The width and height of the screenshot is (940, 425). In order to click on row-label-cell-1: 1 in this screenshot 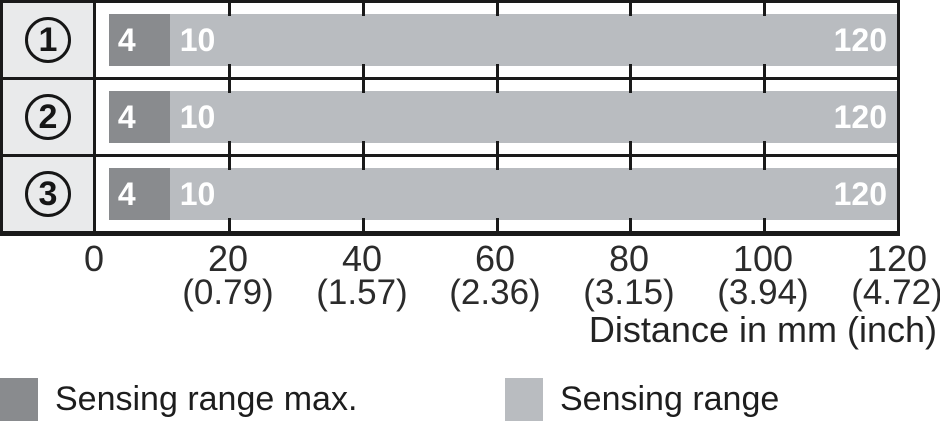, I will do `click(49, 40)`.